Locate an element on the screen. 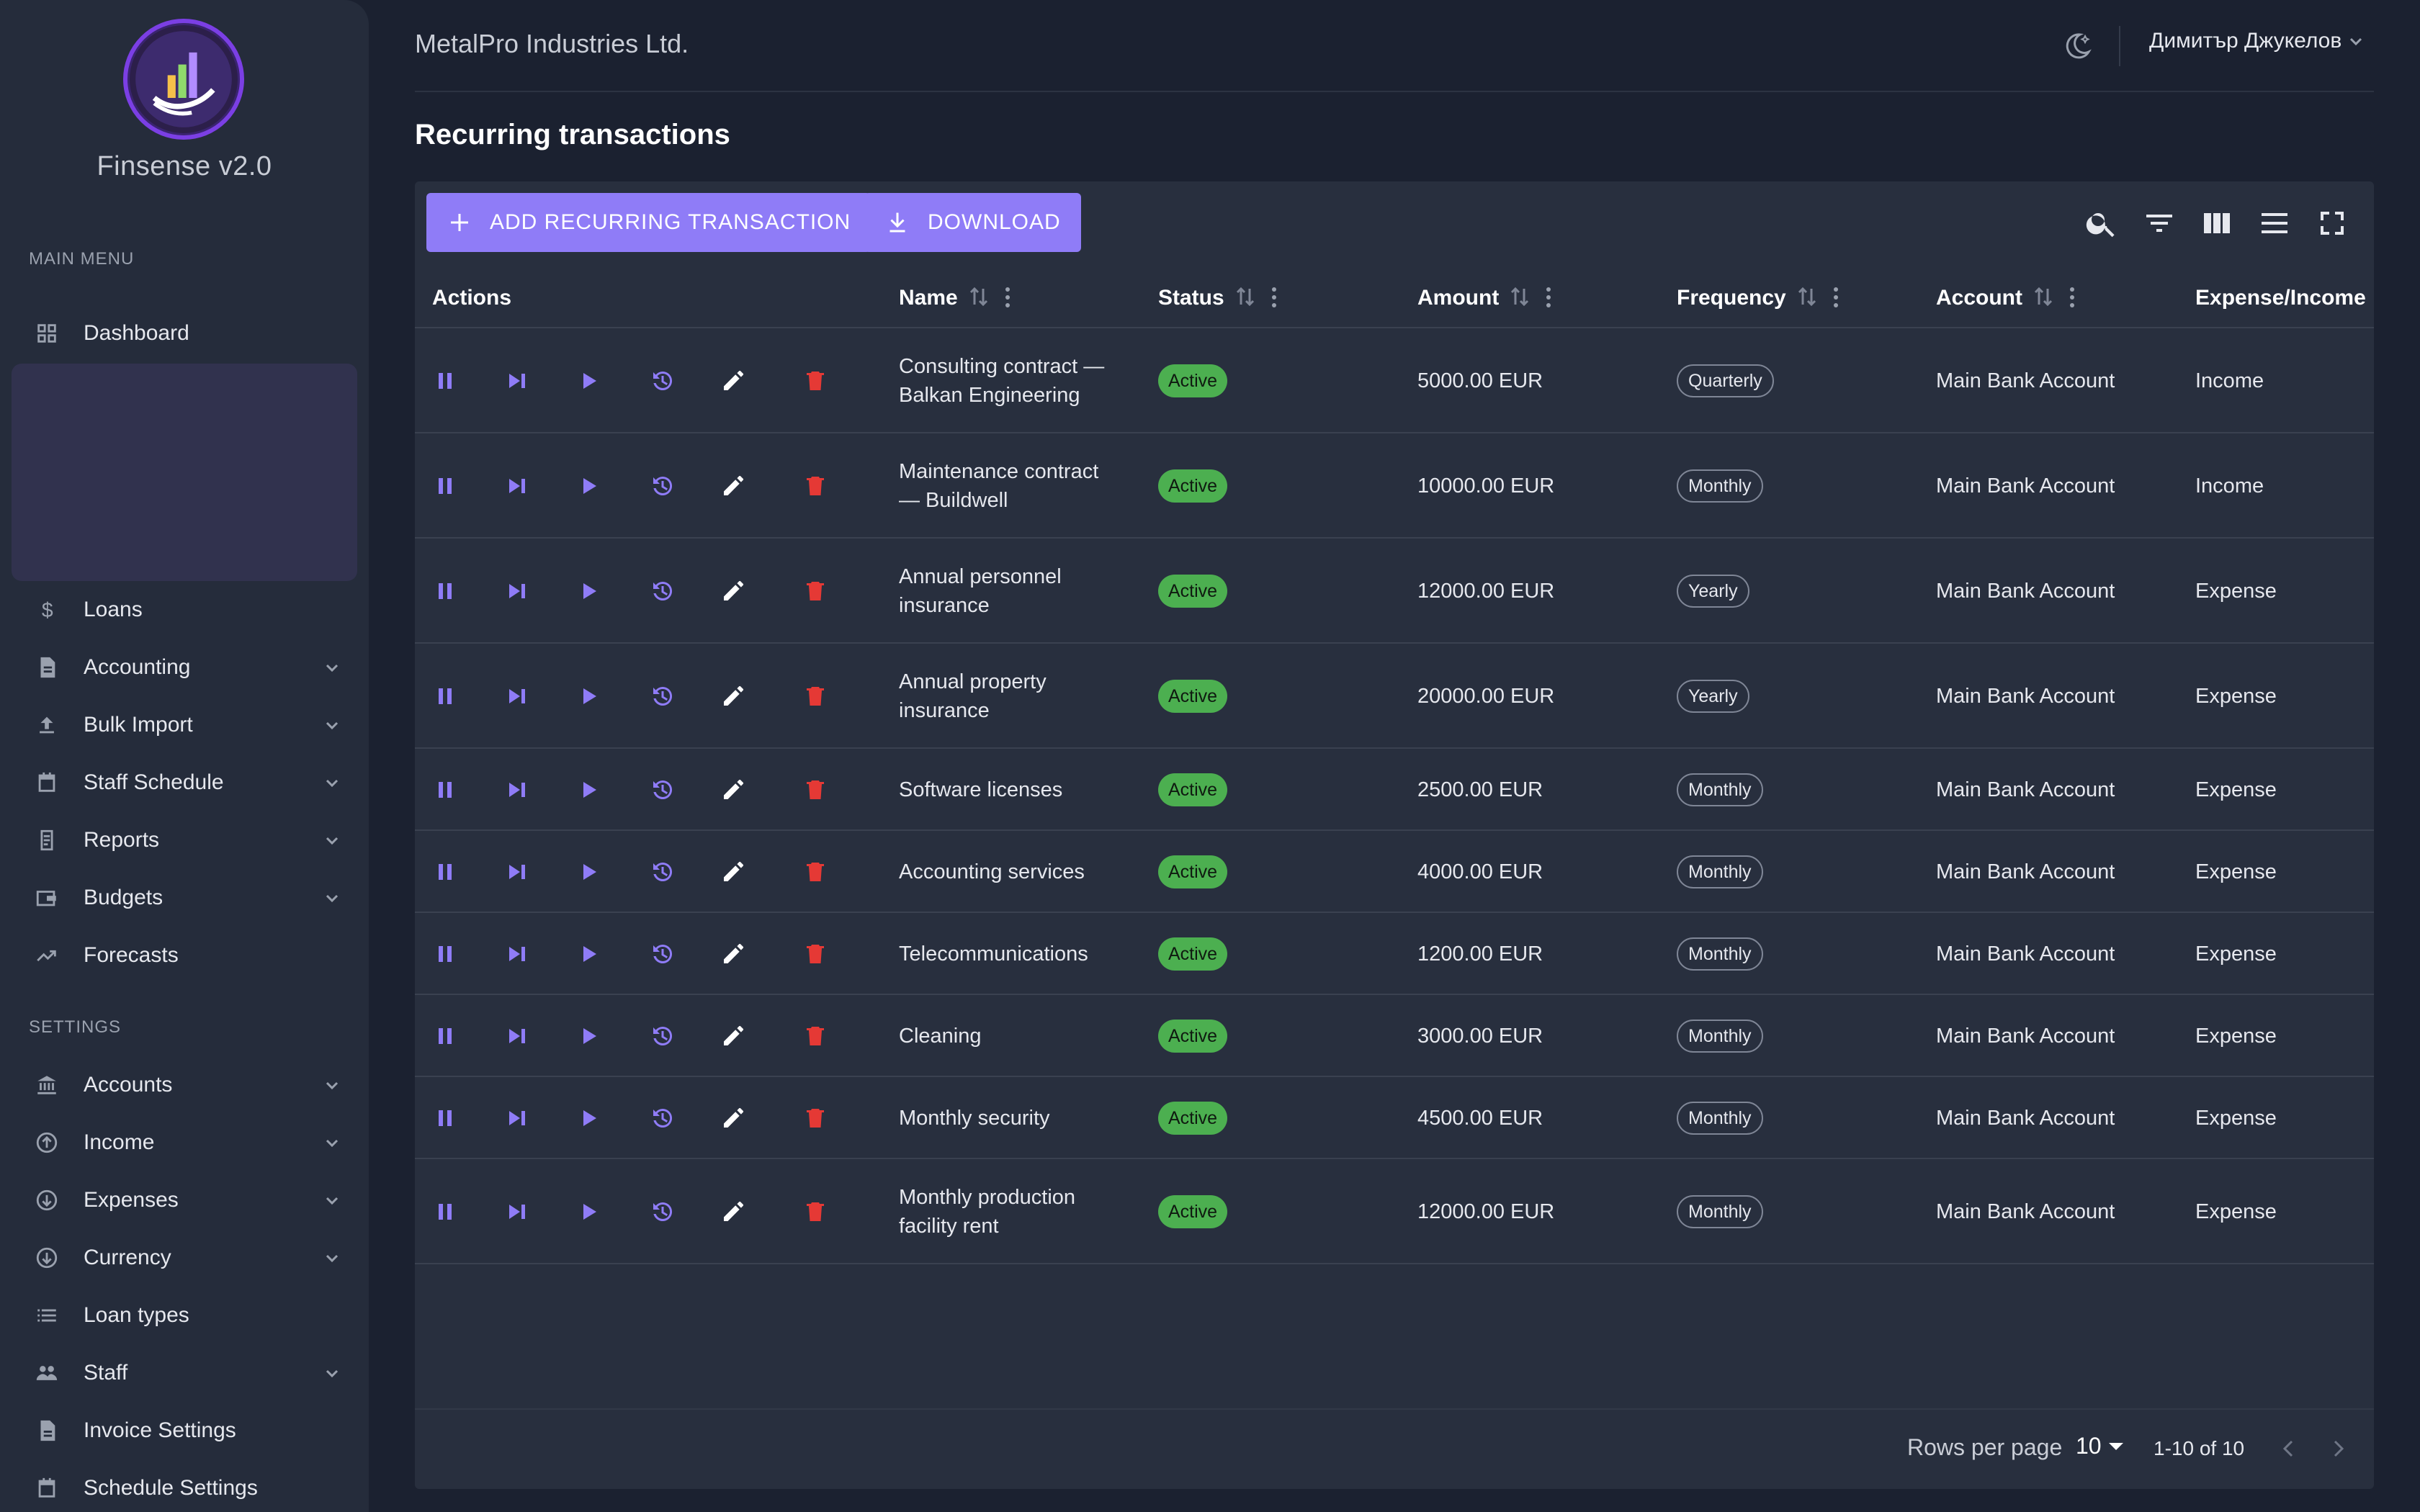  col-frequency: Frequency is located at coordinates (1758, 298).